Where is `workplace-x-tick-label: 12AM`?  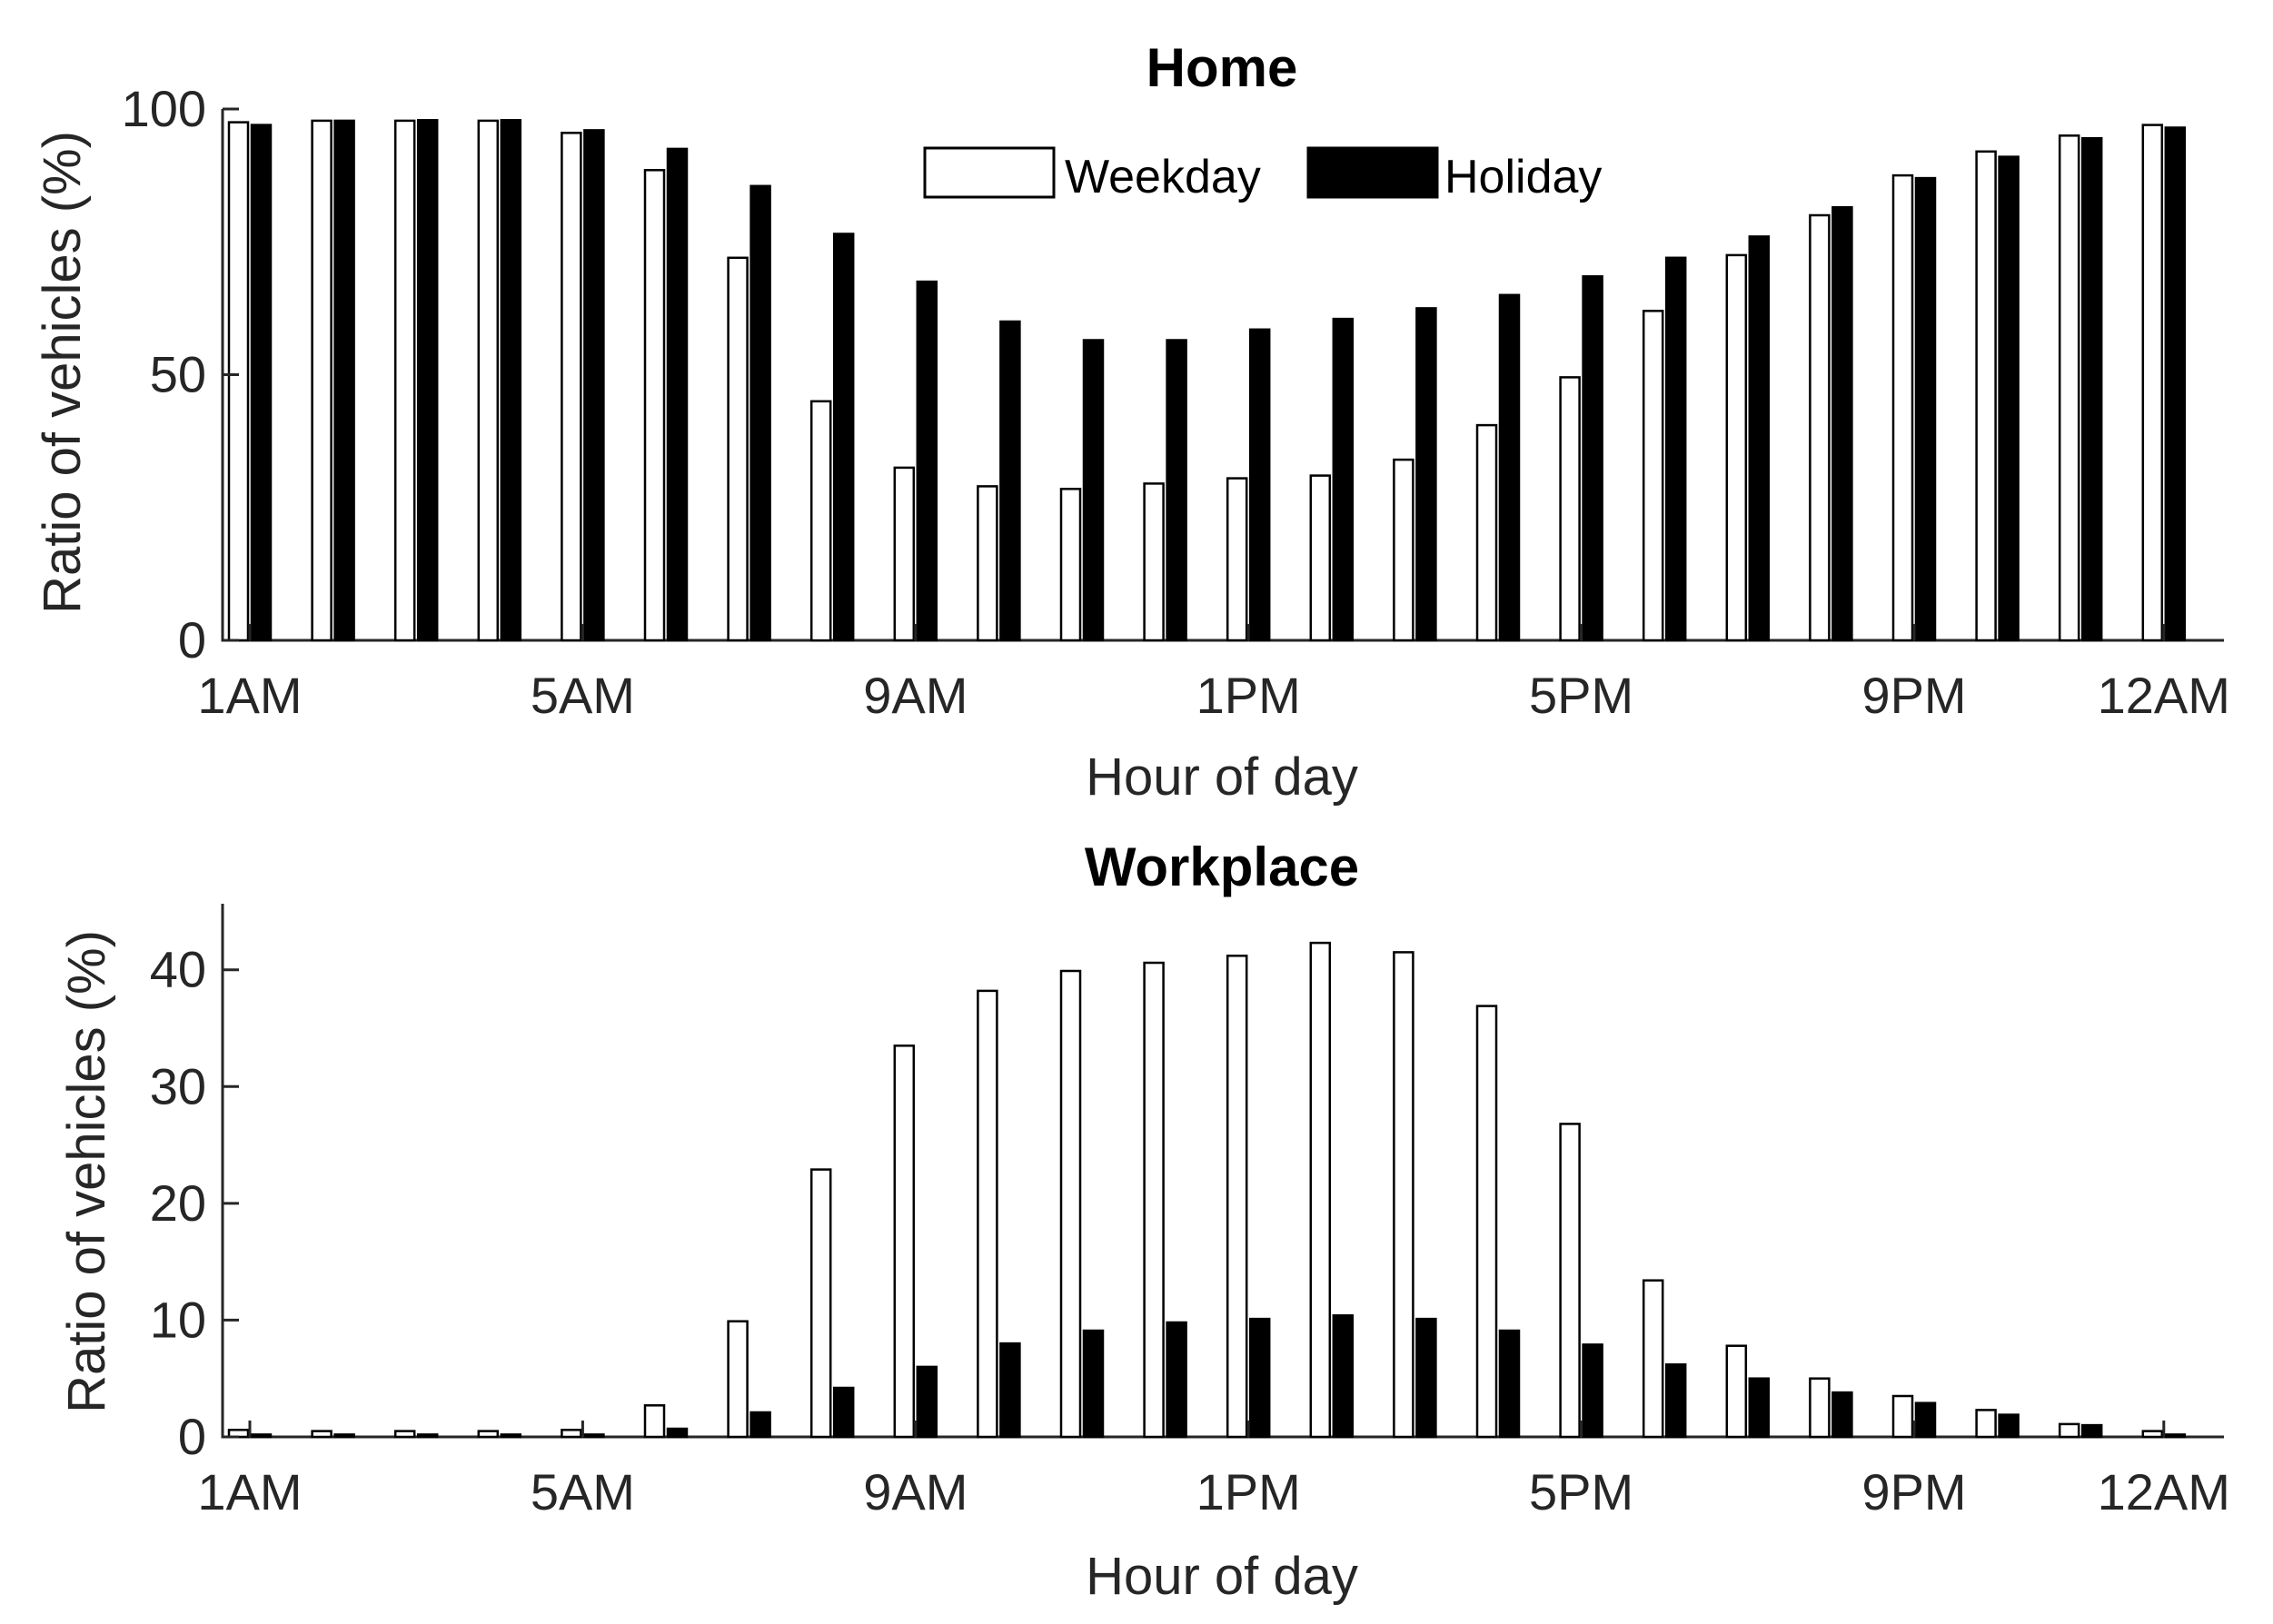
workplace-x-tick-label: 12AM is located at coordinates (2164, 1491).